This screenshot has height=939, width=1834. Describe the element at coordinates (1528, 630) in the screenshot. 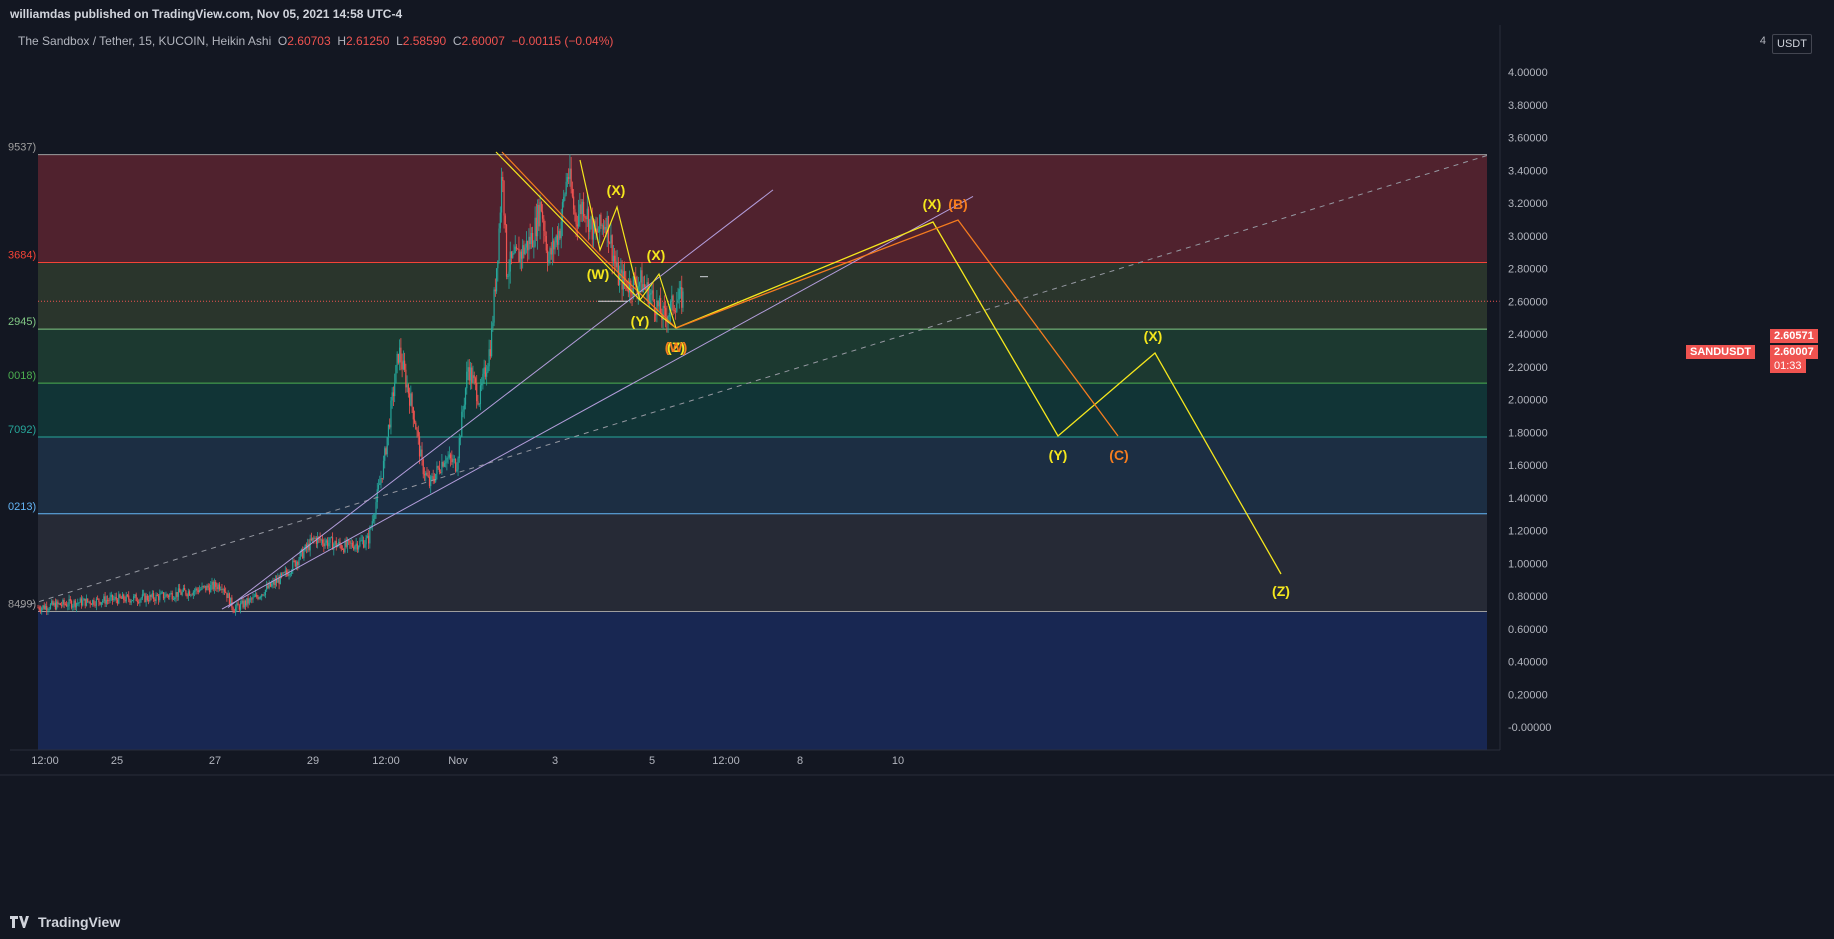

I see `price-tick-label: 0.60000` at that location.